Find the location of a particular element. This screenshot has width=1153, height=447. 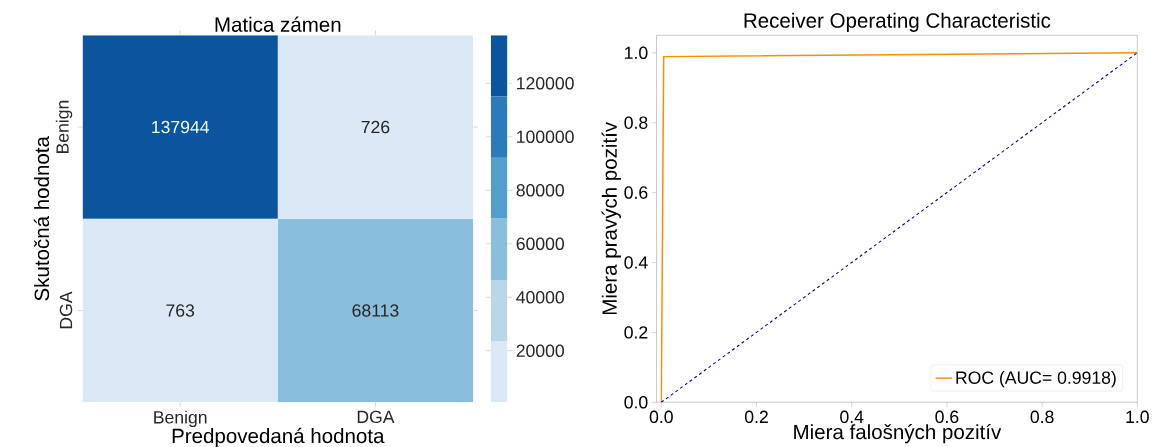

x-tick-label: 1.0 is located at coordinates (1137, 416).